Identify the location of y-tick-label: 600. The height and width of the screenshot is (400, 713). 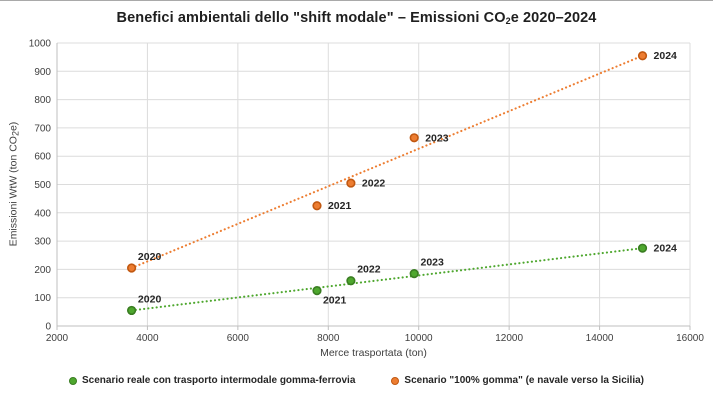
(42, 157).